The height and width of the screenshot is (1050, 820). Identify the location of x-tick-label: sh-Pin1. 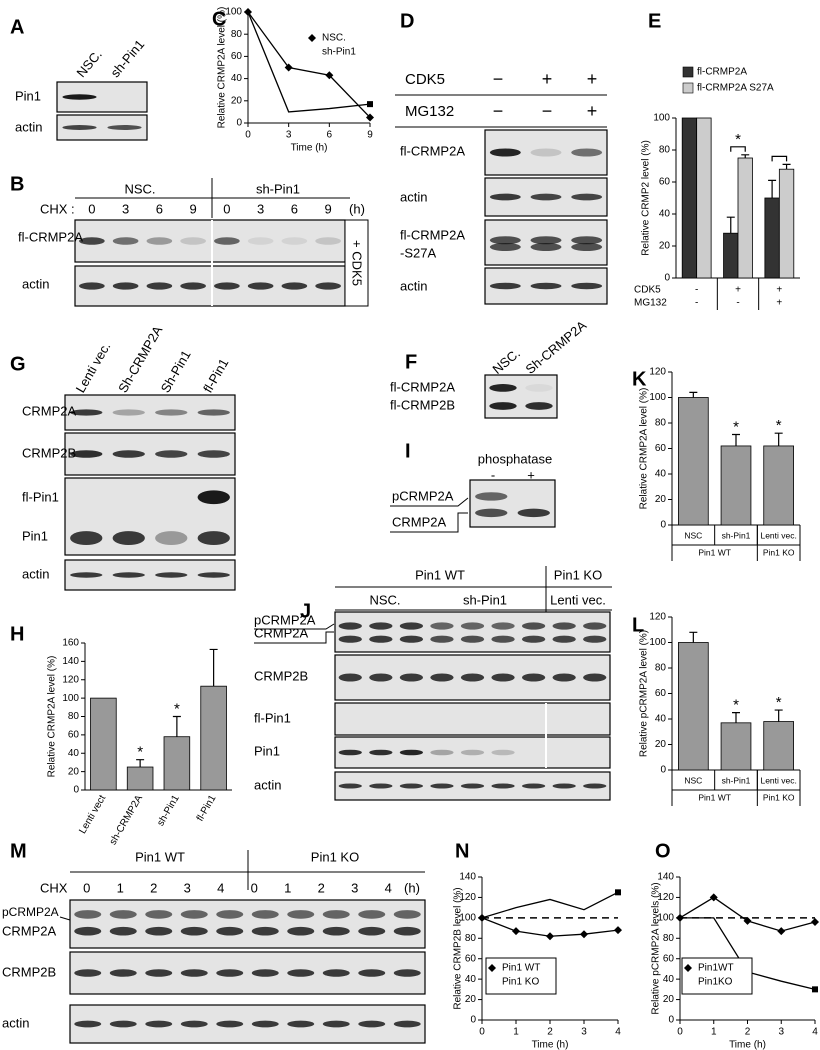
(168, 810).